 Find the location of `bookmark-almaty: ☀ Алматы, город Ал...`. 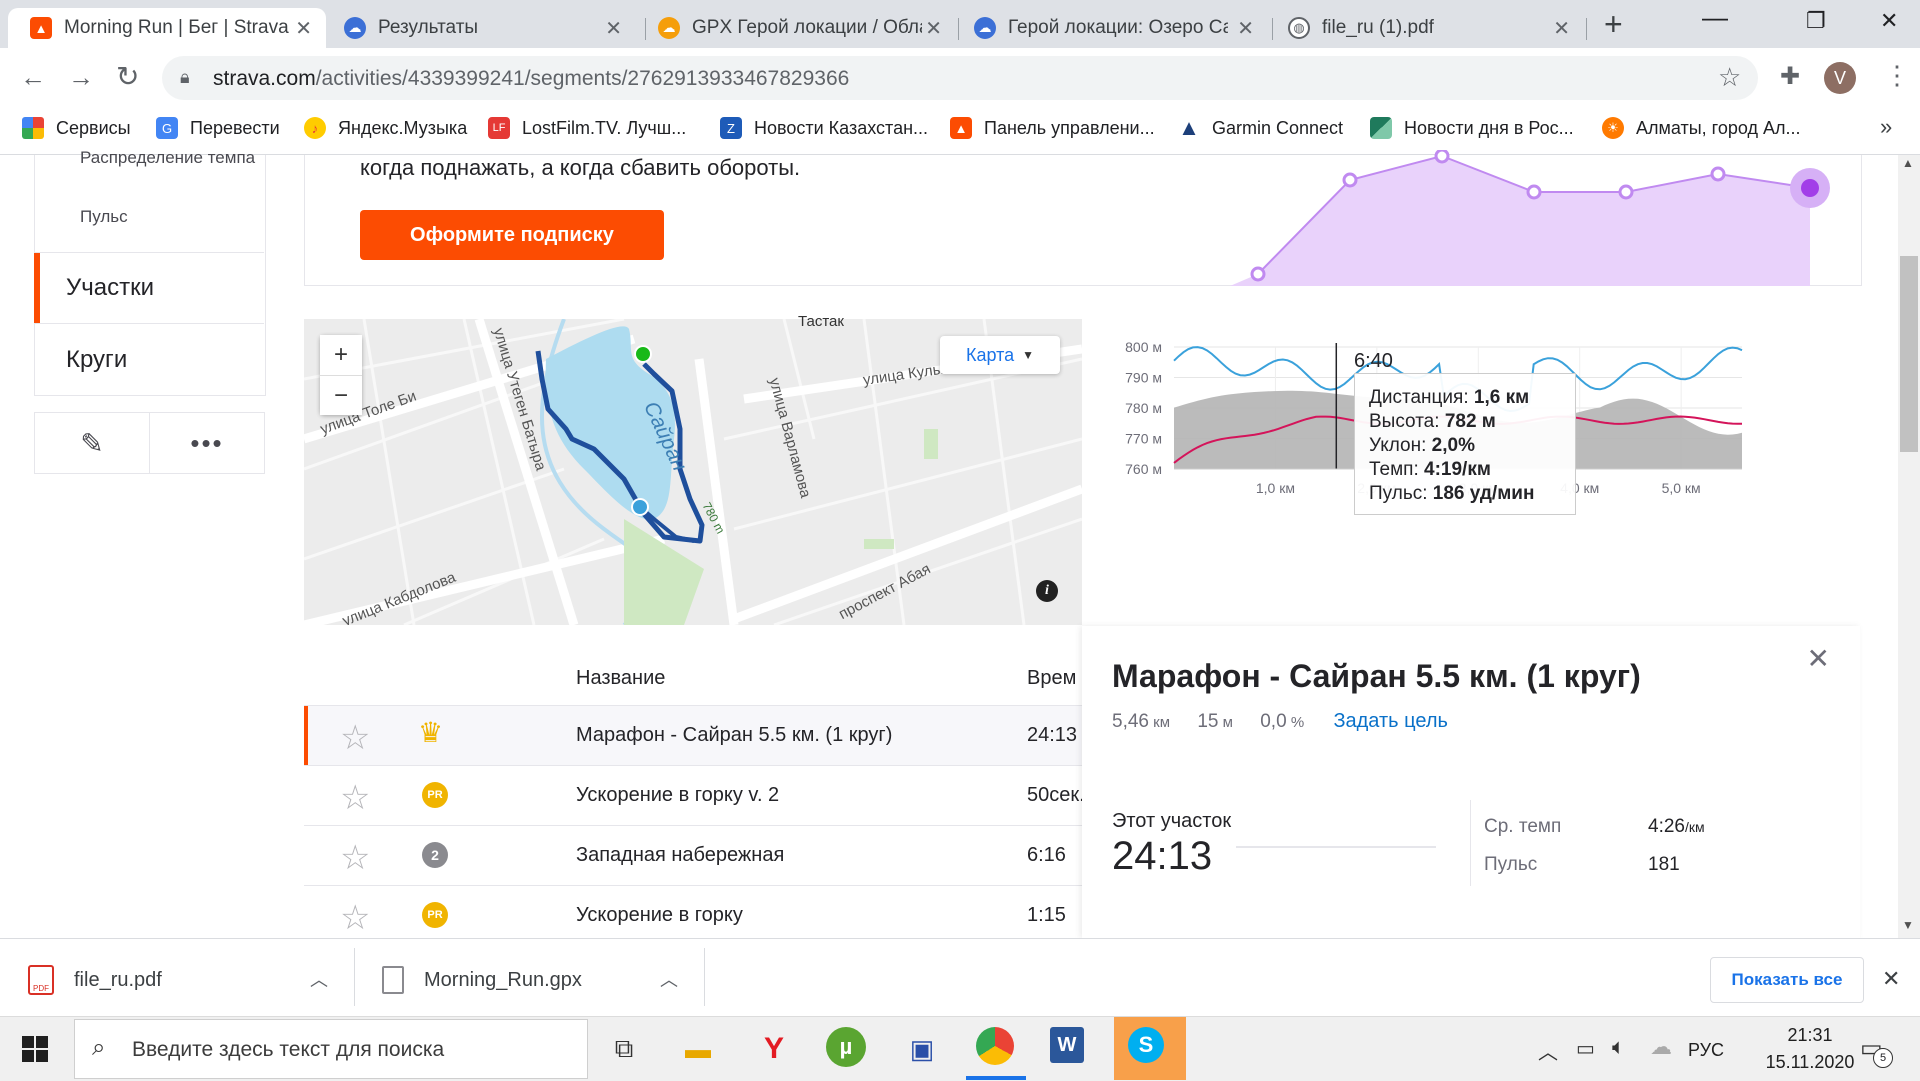

bookmark-almaty: ☀ Алматы, город Ал... is located at coordinates (1701, 128).